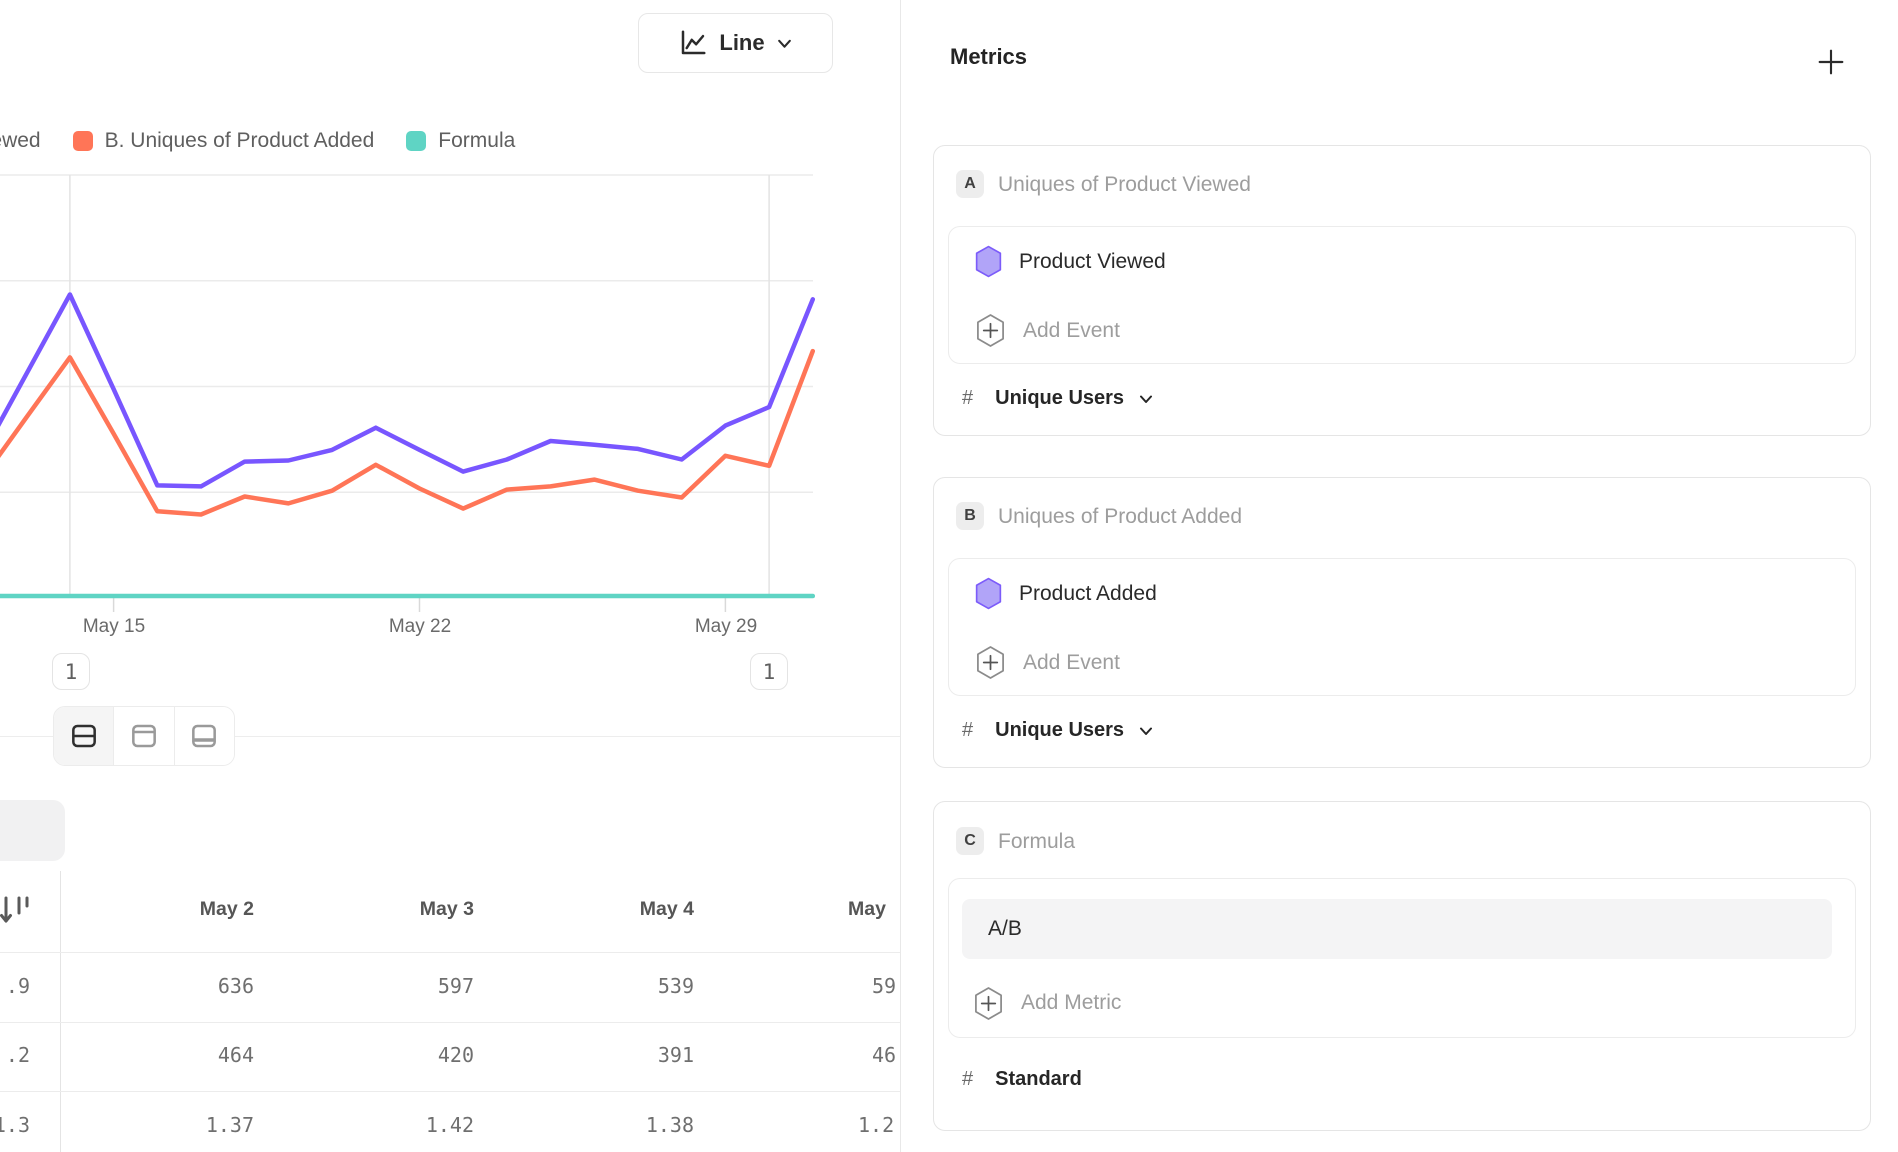  I want to click on table-cell: 391, so click(675, 1055).